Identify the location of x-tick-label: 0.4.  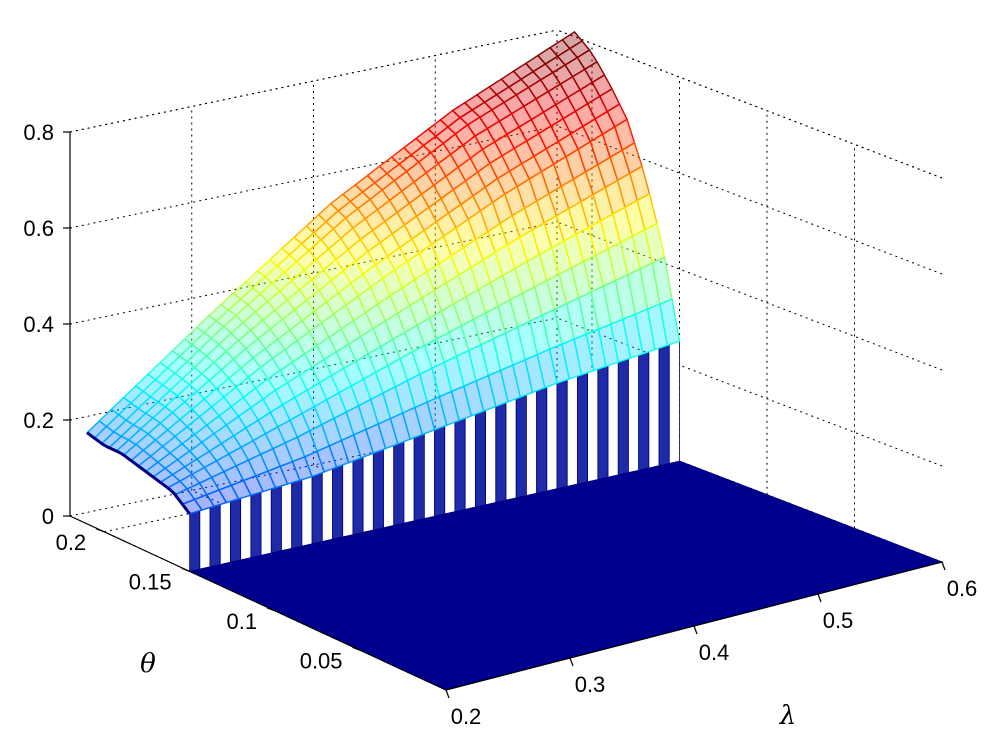
(714, 652).